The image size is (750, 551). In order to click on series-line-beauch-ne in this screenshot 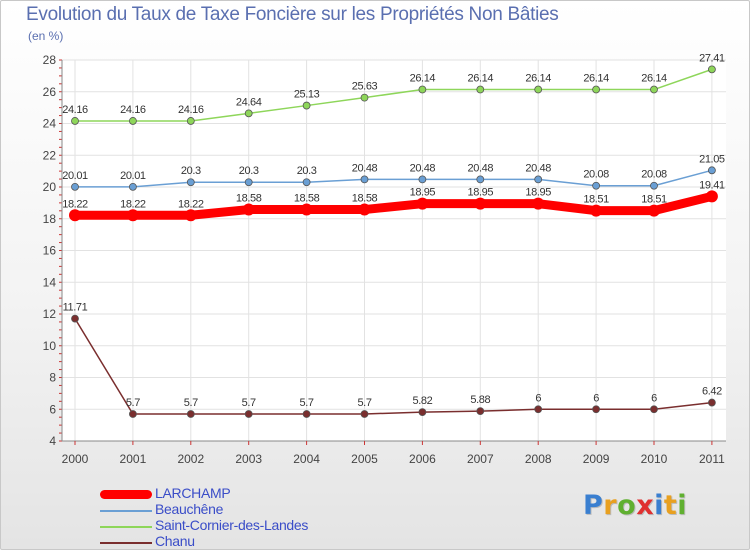, I will do `click(393, 178)`.